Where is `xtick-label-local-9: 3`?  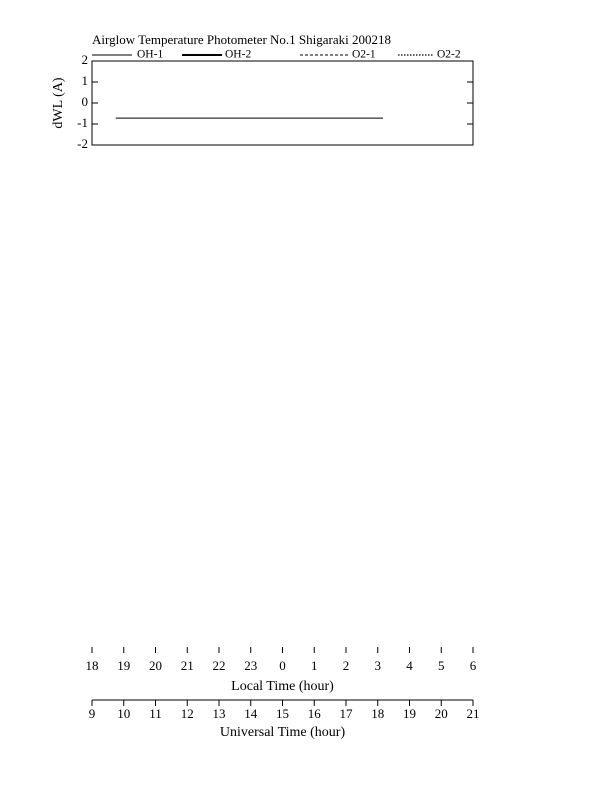
xtick-label-local-9: 3 is located at coordinates (378, 665).